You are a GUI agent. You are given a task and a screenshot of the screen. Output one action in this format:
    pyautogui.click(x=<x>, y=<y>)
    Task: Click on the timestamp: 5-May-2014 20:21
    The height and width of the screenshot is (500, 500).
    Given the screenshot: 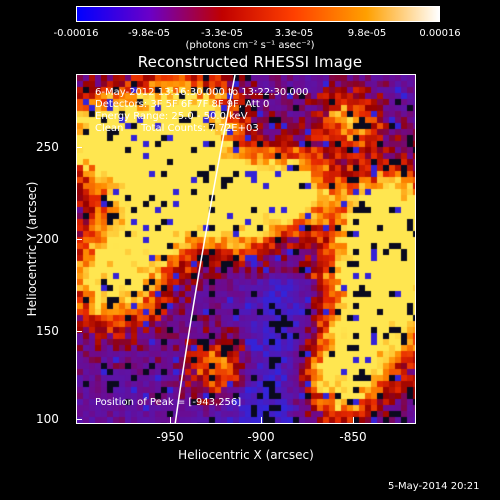 What is the action you would take?
    pyautogui.click(x=434, y=486)
    